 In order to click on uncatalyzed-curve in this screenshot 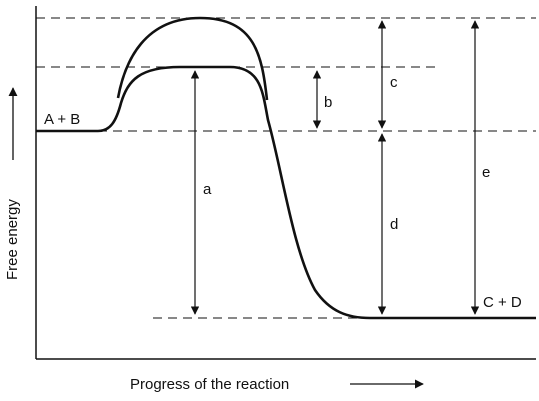, I will do `click(192, 58)`.